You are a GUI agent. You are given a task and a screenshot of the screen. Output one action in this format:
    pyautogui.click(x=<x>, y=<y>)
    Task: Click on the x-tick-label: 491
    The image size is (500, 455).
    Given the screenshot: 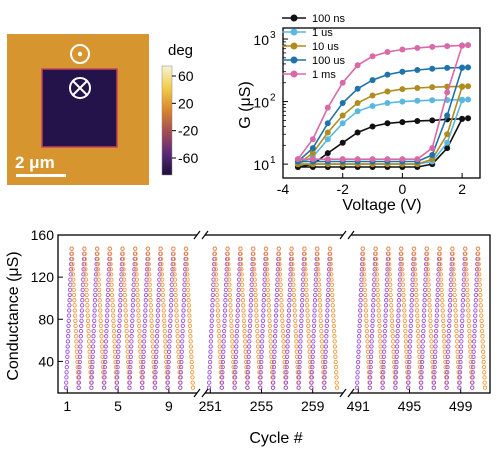 What is the action you would take?
    pyautogui.click(x=359, y=406)
    